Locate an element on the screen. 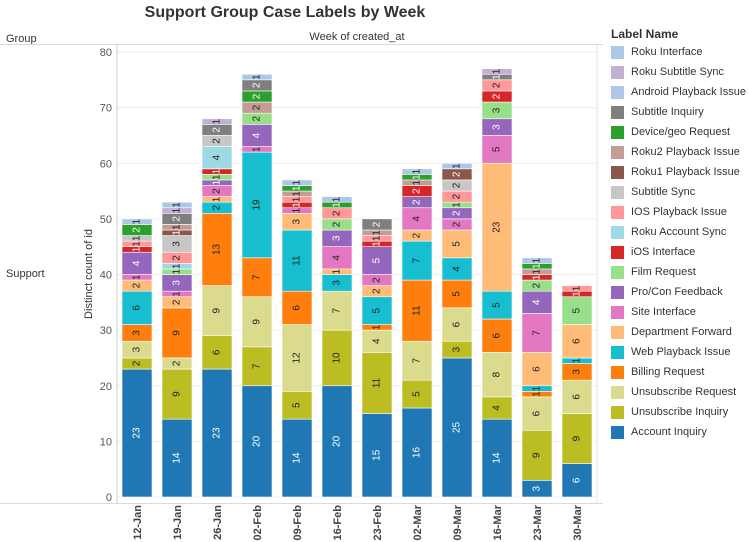  legend-item: Roku2 Playback Issue is located at coordinates (680, 152).